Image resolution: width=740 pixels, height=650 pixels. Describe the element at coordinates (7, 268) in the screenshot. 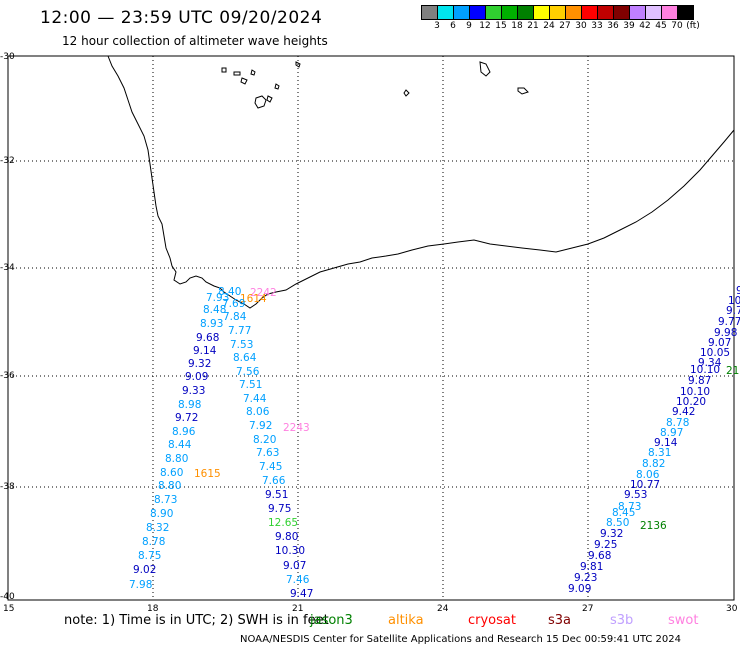

I see `y-tick-label: -34` at that location.